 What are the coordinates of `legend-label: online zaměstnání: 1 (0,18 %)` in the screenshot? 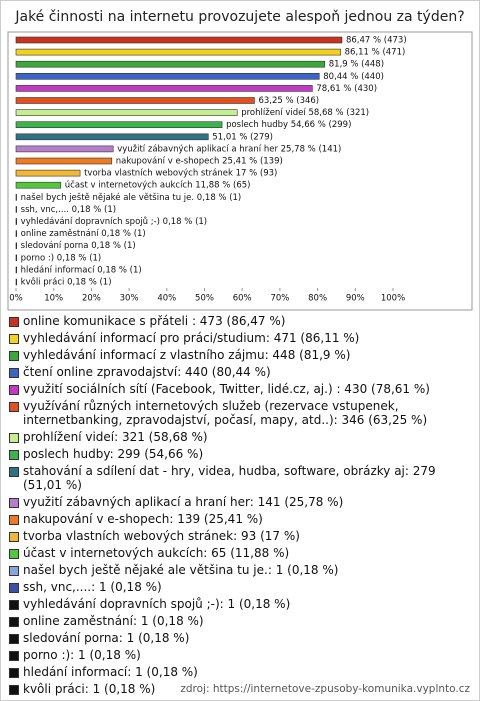 It's located at (113, 621).